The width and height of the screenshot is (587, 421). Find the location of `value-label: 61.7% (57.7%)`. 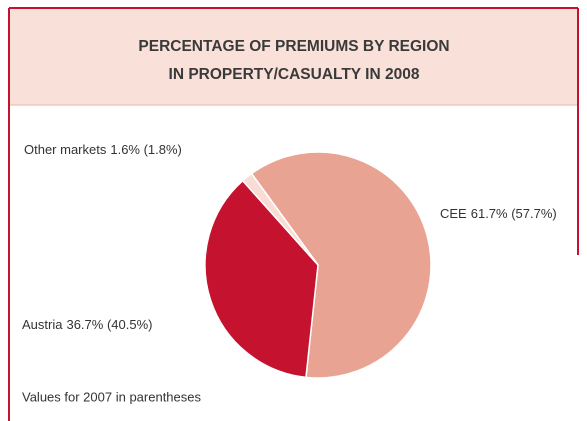

value-label: 61.7% (57.7%) is located at coordinates (514, 213).